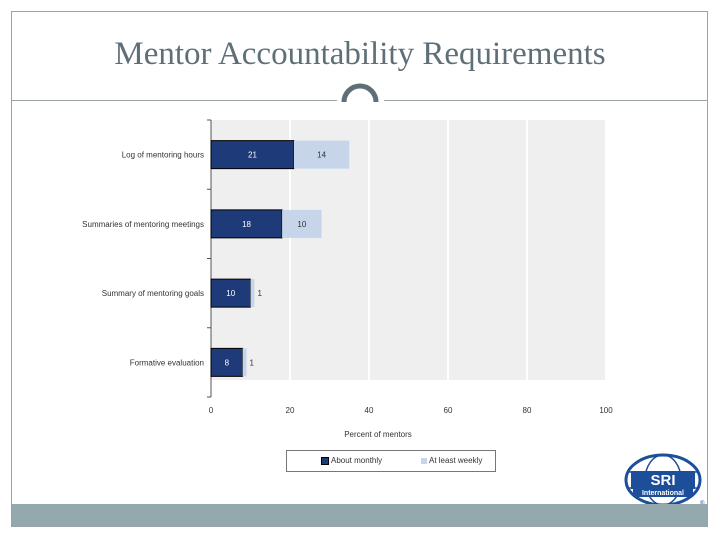  I want to click on legend-label-monthly: About monthly, so click(357, 460).